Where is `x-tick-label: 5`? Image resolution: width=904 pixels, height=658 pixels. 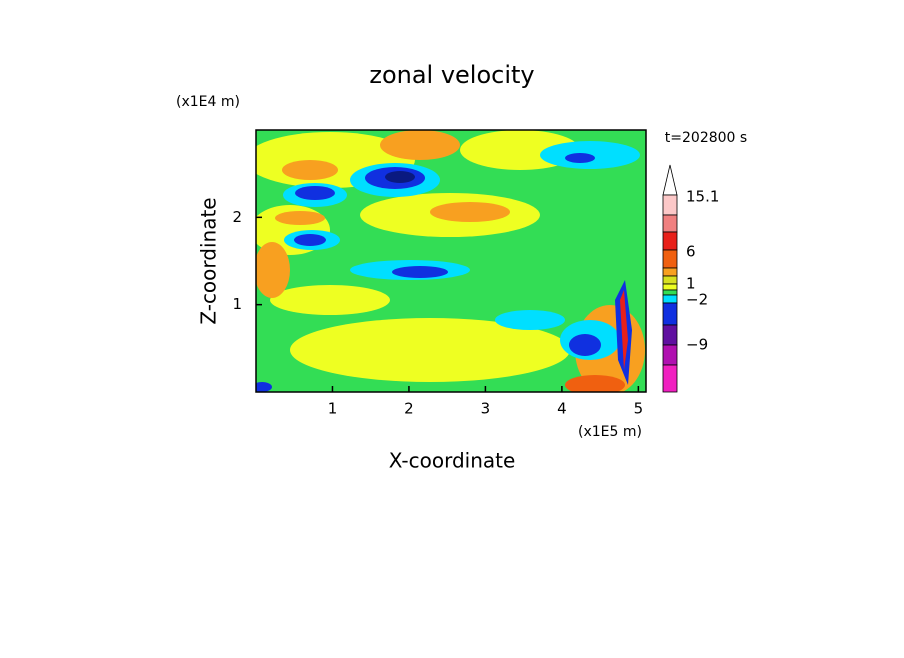 x-tick-label: 5 is located at coordinates (639, 409).